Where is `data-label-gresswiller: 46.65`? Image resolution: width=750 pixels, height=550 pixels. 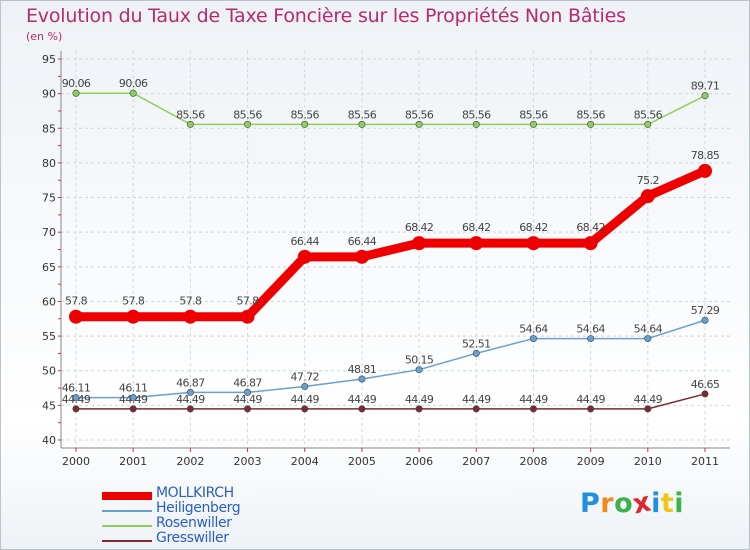
data-label-gresswiller: 46.65 is located at coordinates (705, 384).